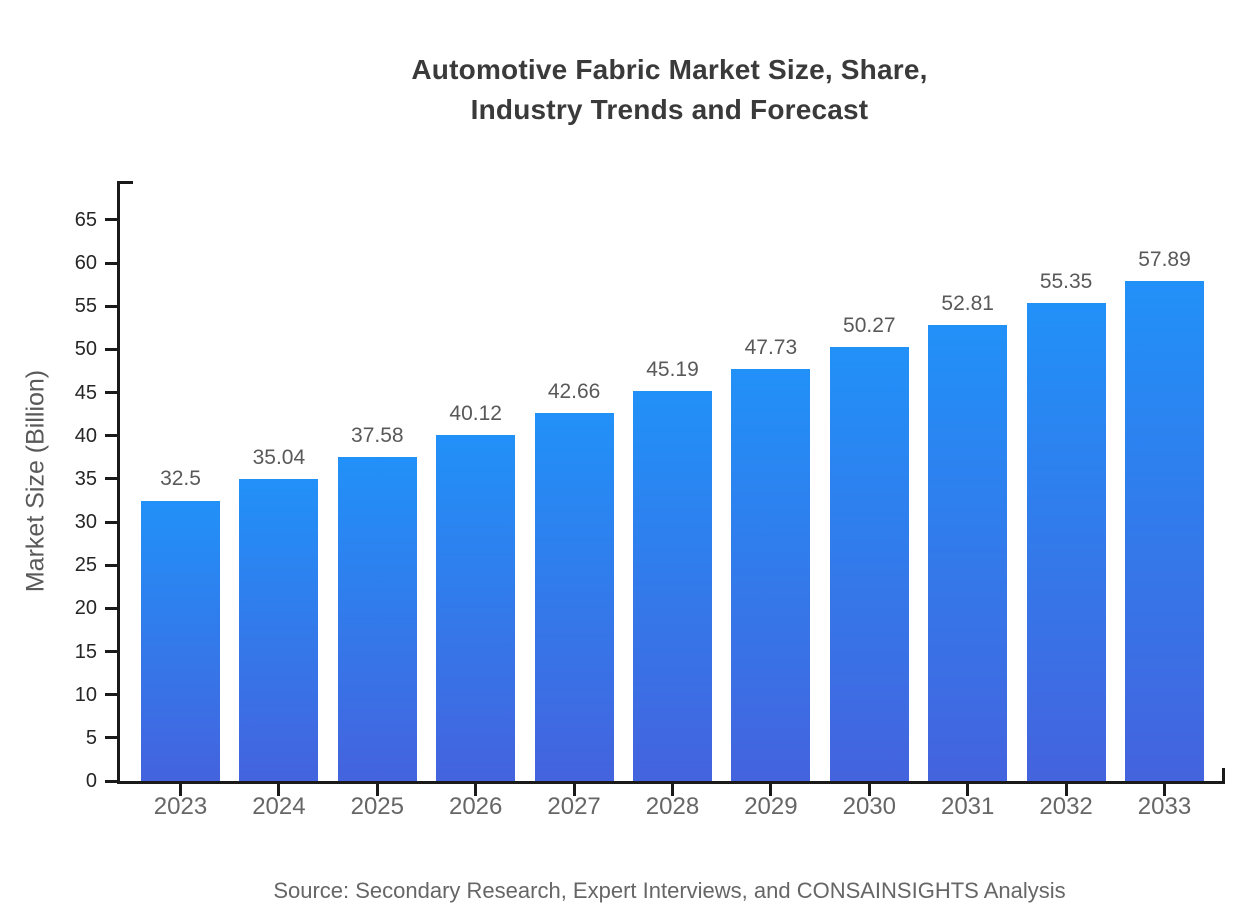 This screenshot has width=1260, height=920. What do you see at coordinates (85, 478) in the screenshot?
I see `y-axis-tick-label-35: 35` at bounding box center [85, 478].